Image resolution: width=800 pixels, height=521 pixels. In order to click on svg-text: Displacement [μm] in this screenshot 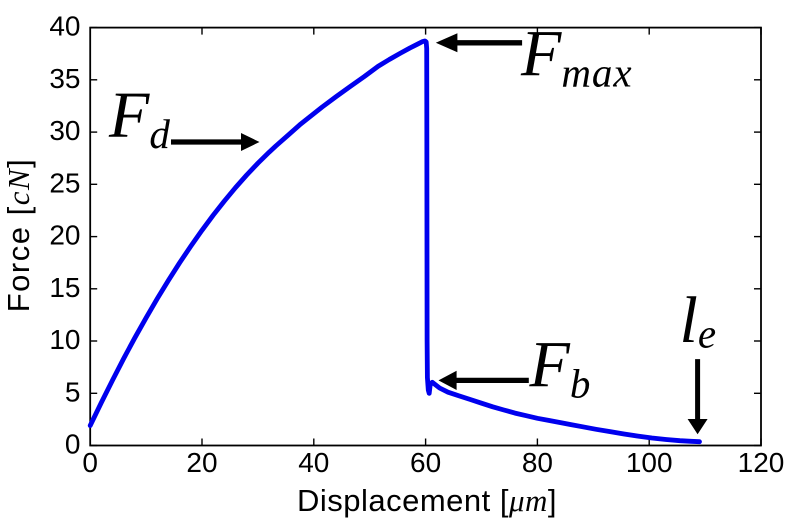, I will do `click(427, 500)`.